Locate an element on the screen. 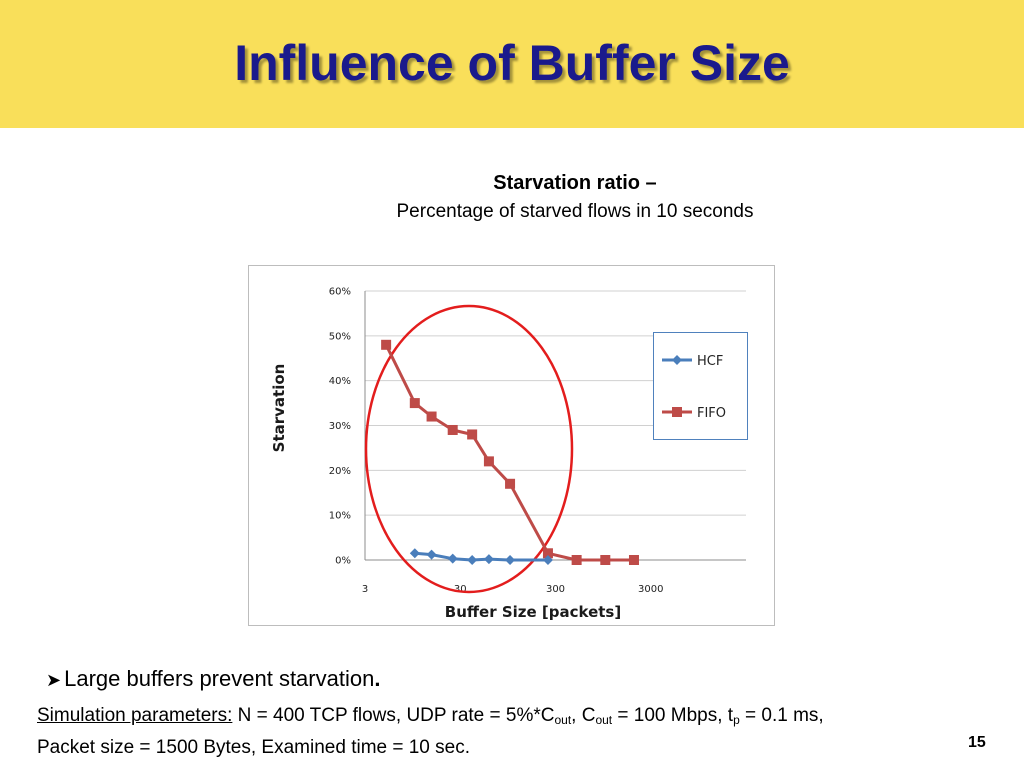 Image resolution: width=1024 pixels, height=768 pixels. annotation-ellipse is located at coordinates (469, 449).